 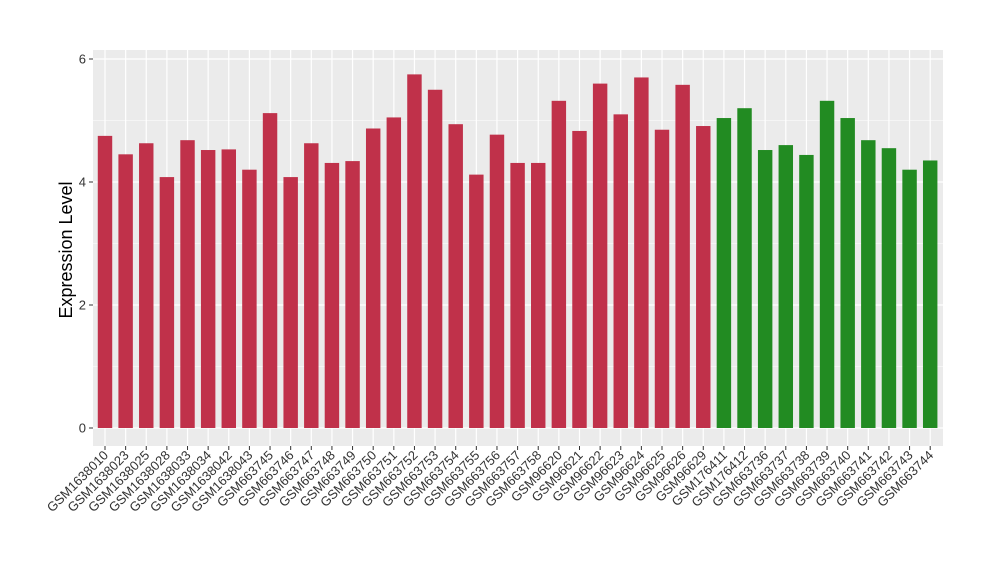 I want to click on y-tick-label: 2, so click(x=82, y=305).